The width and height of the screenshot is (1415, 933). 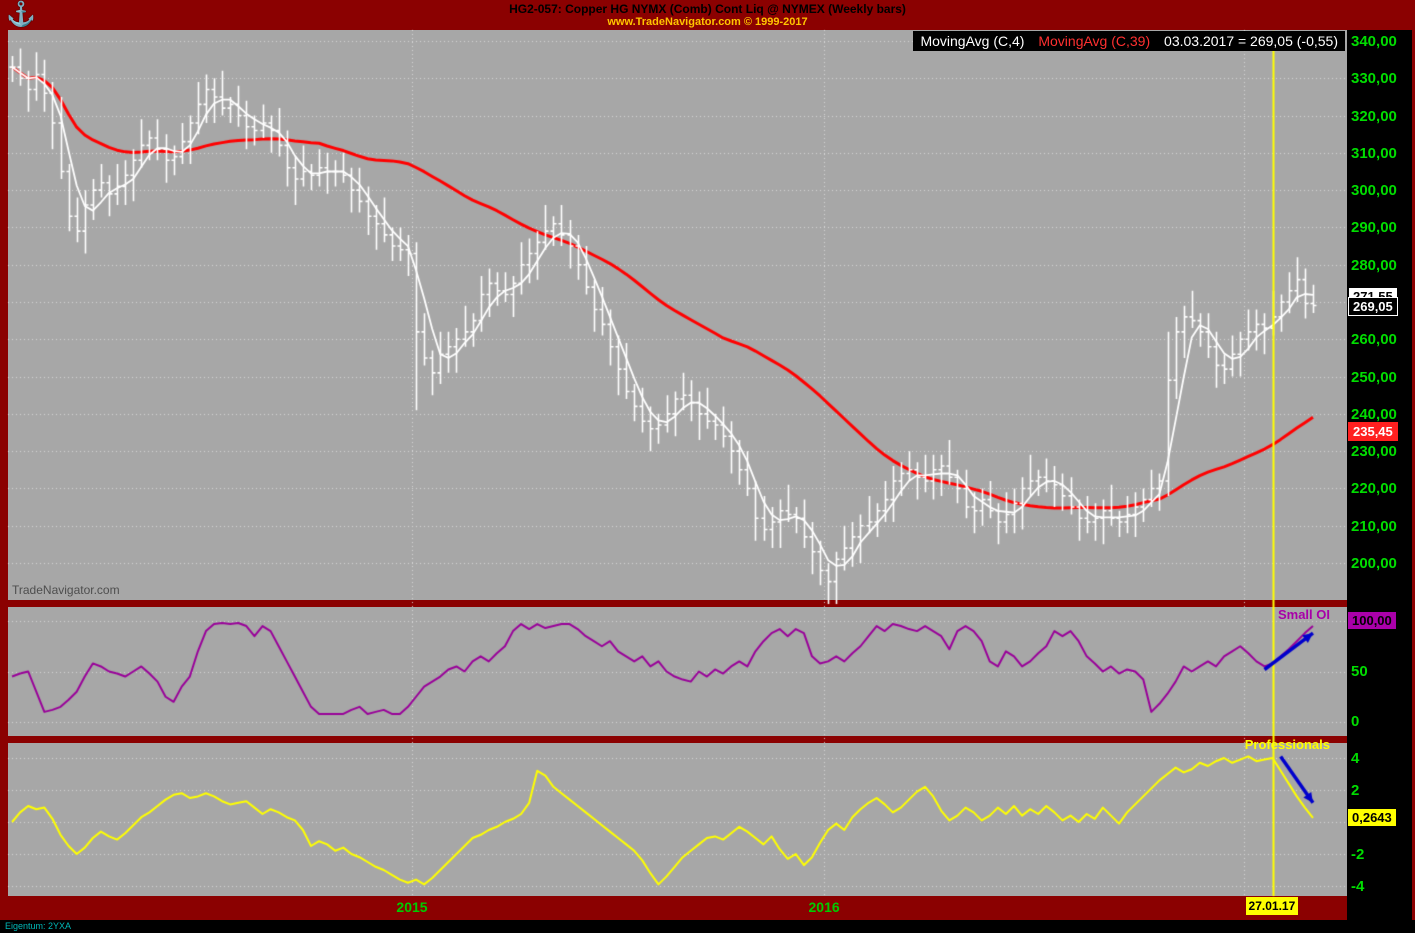 I want to click on ma-slow-label: MovingAvg (C,39), so click(x=1094, y=41).